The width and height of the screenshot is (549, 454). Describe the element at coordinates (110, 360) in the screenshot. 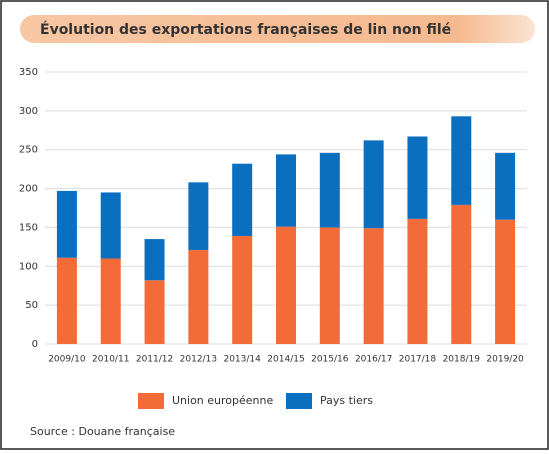

I see `x-tick-label: 2010/11` at that location.